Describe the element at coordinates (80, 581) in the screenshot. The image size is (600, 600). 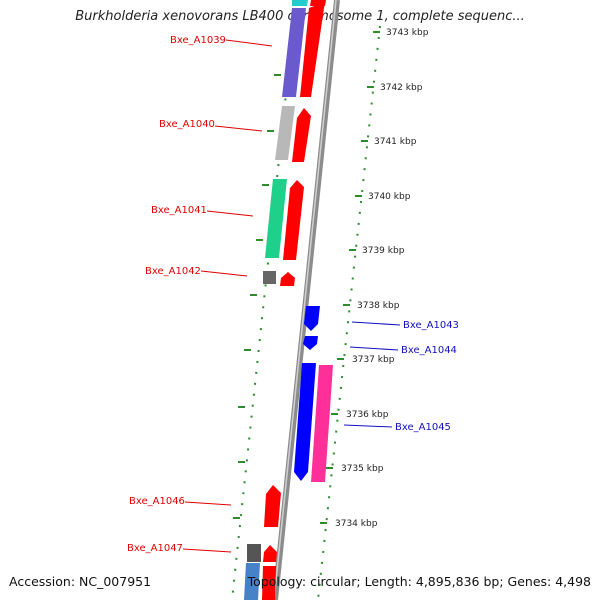
I see `accession-label: Accession: NC_007951` at that location.